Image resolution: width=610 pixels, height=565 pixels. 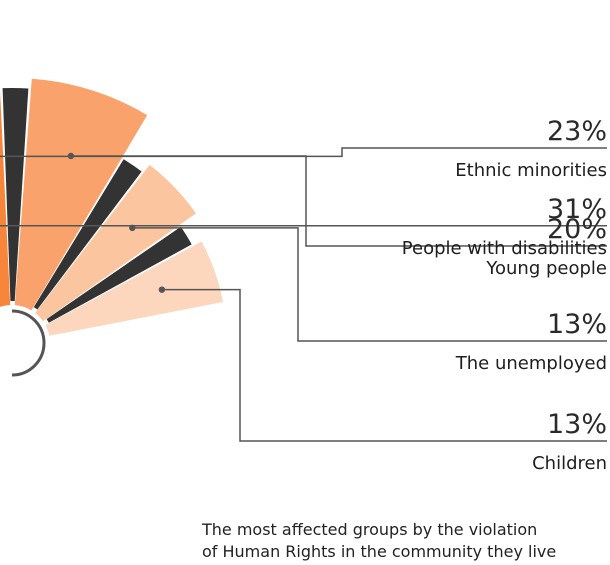 I want to click on separators-group, so click(x=97, y=205).